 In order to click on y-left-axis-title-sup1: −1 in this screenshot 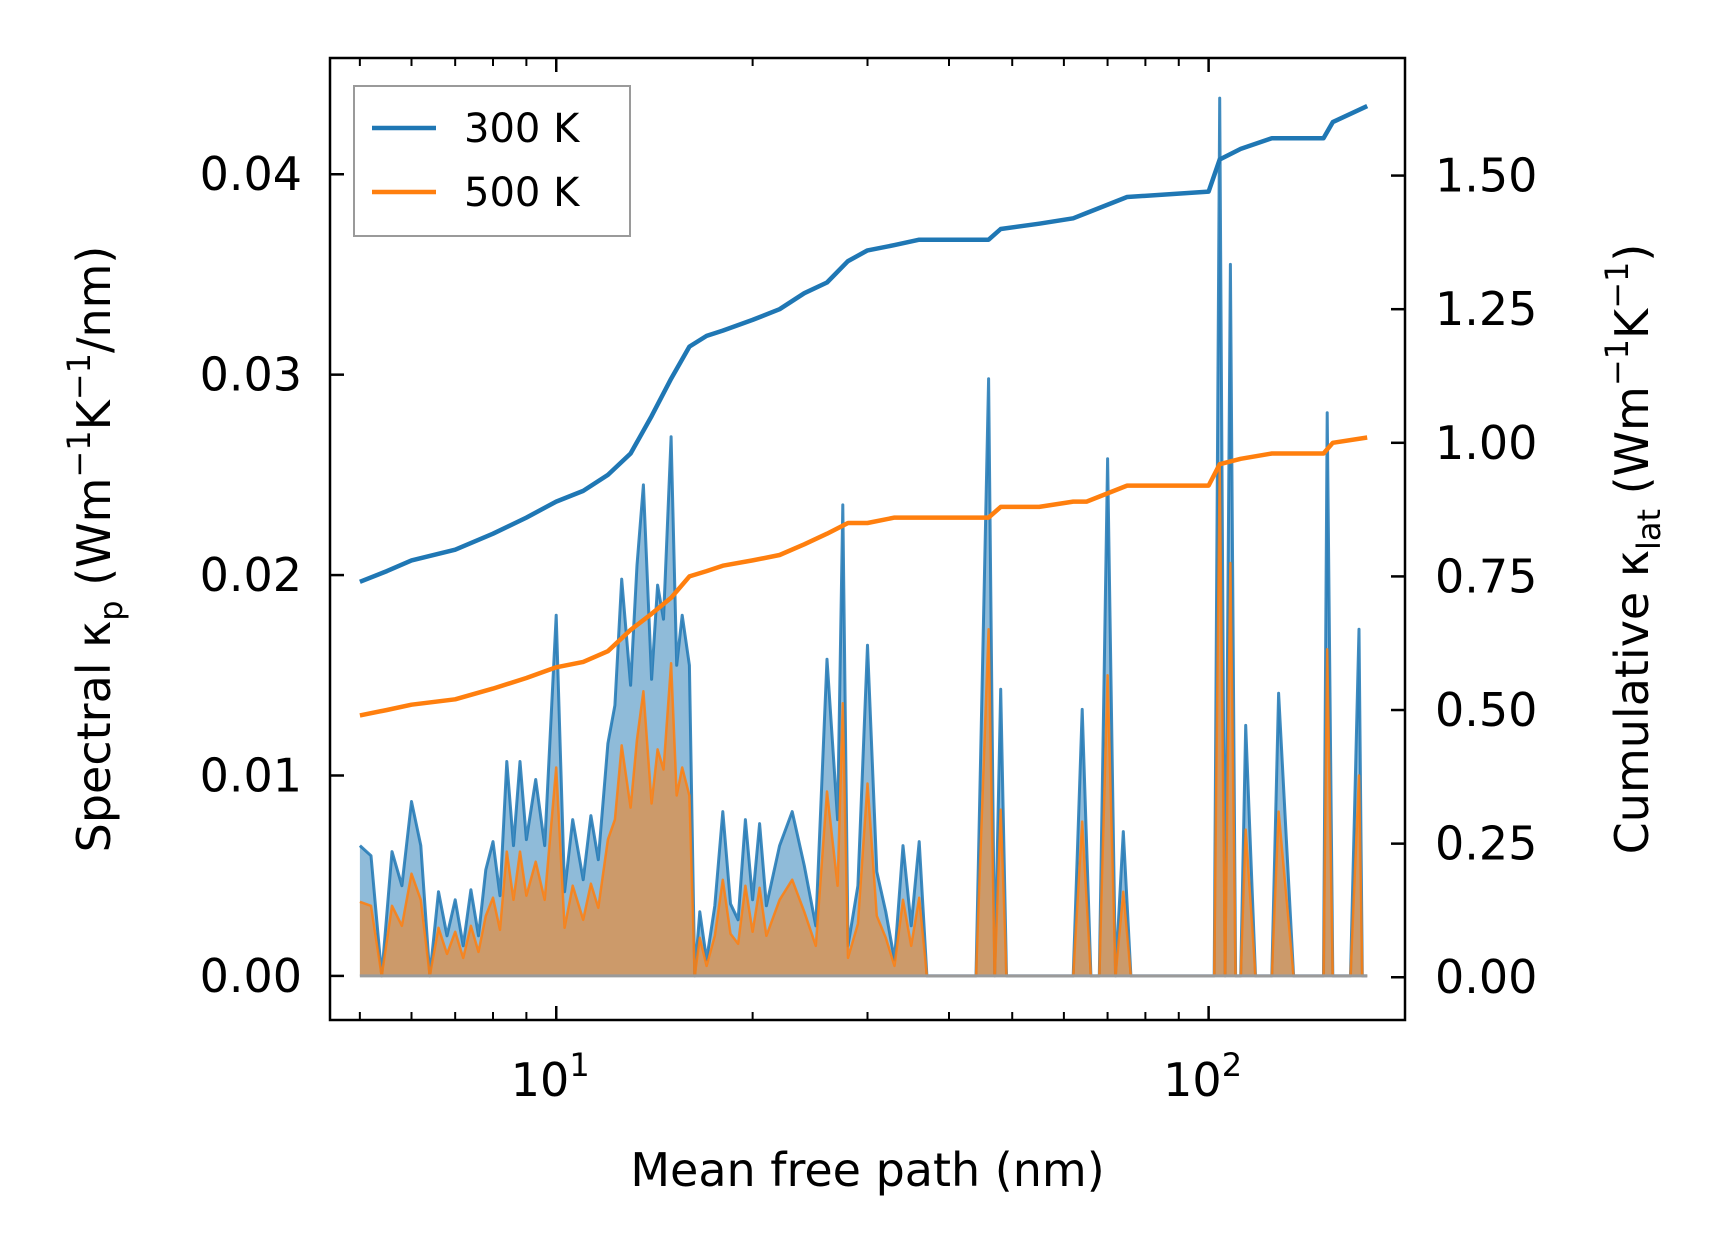, I will do `click(79, 453)`.